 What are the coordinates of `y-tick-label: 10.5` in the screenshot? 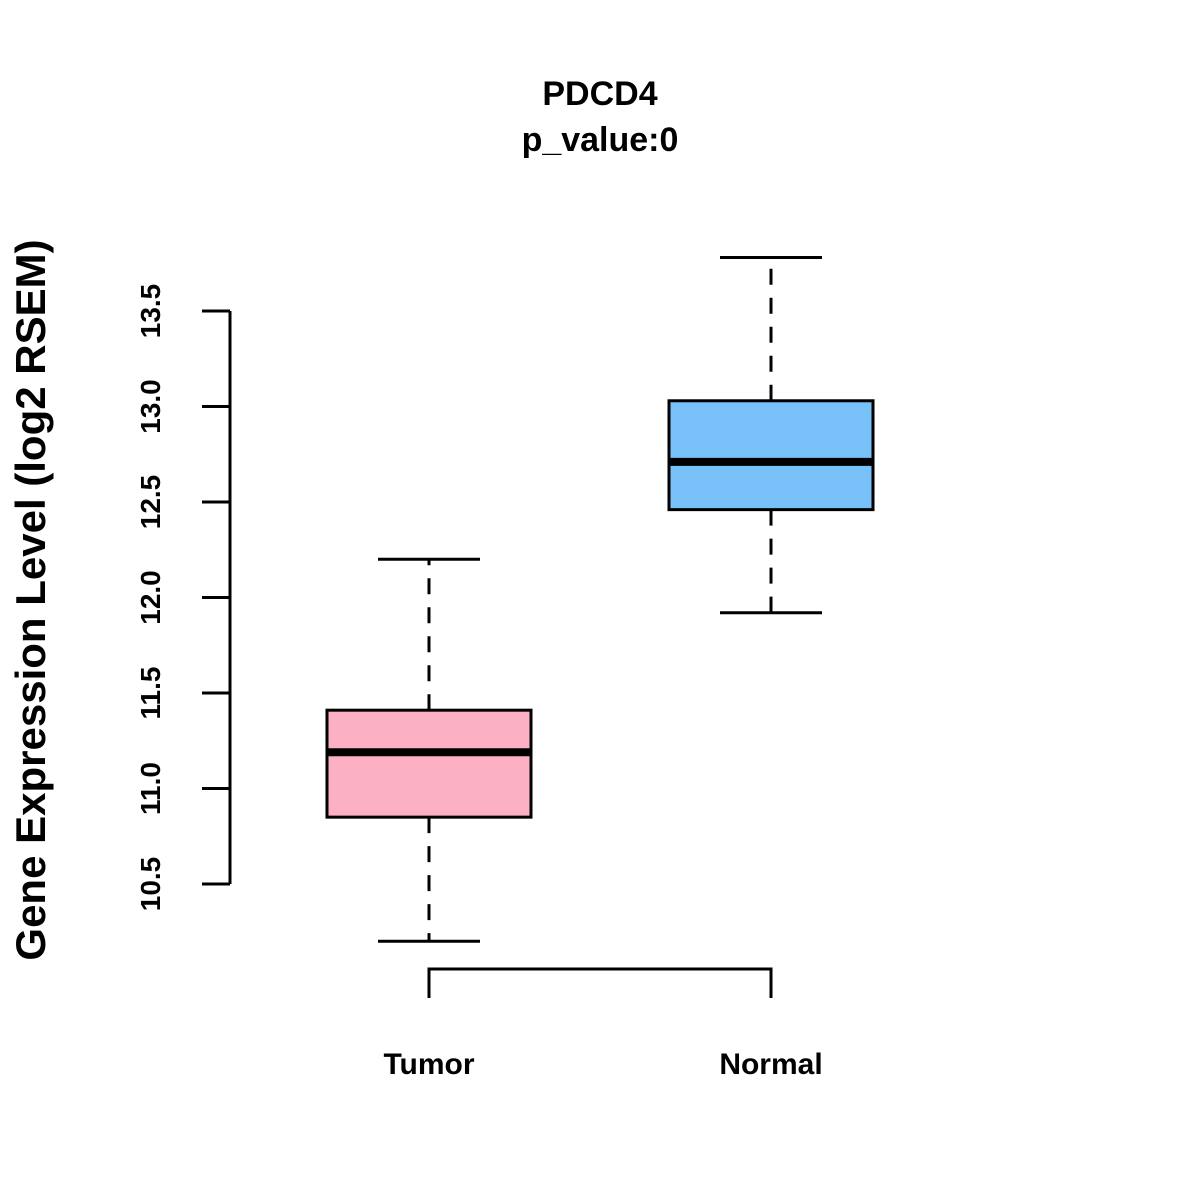 It's located at (150, 884).